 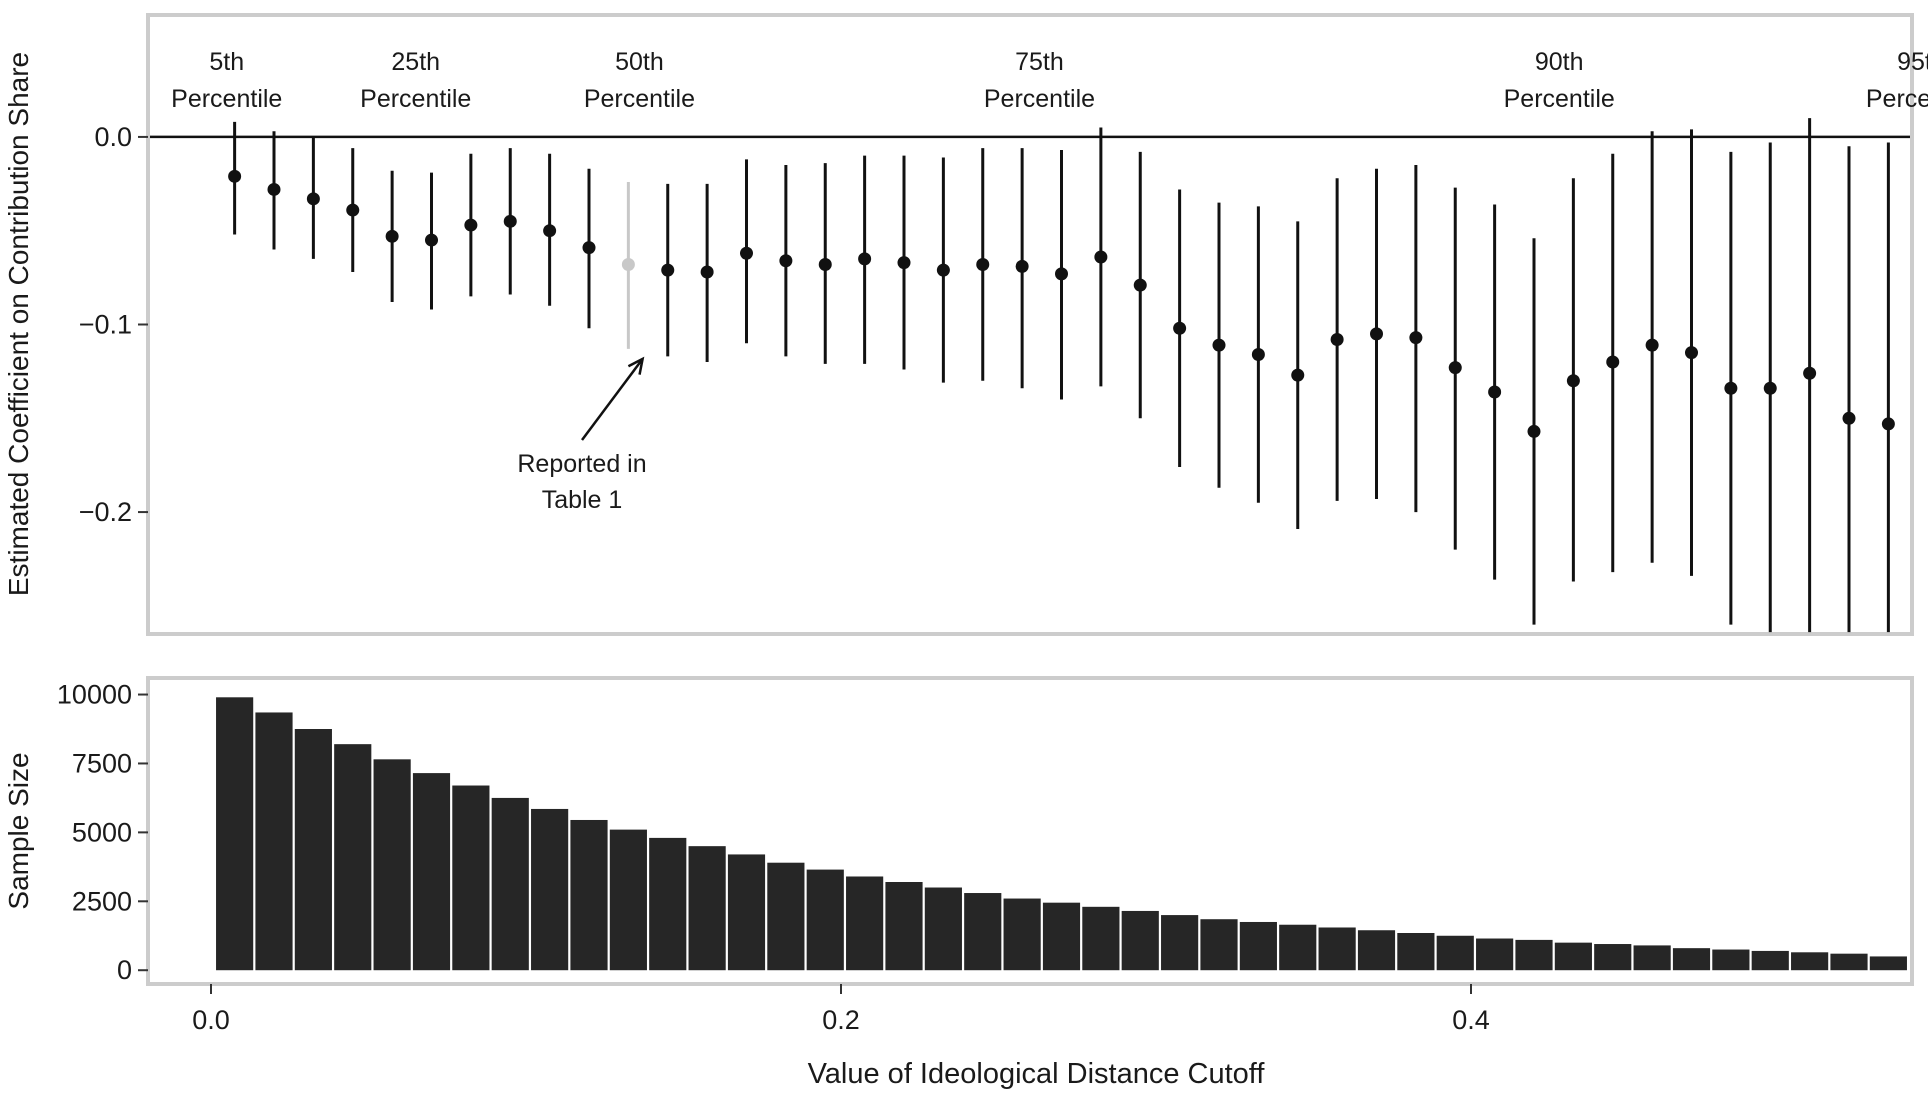 I want to click on percentile-label-line1: 95th, so click(x=1912, y=62).